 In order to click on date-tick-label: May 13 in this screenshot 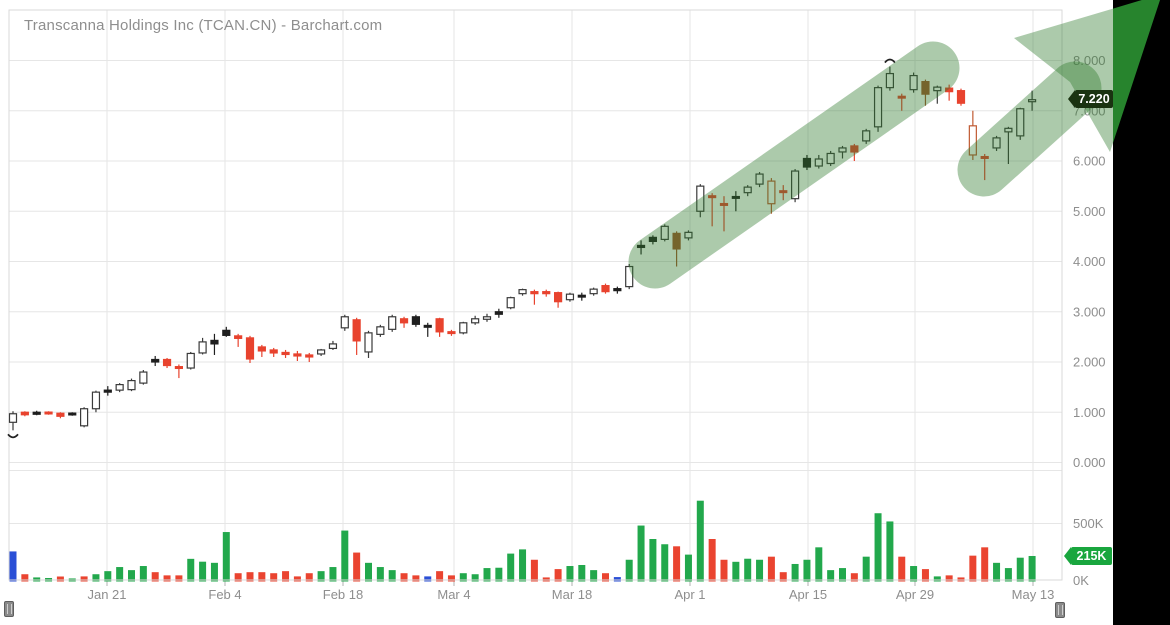, I will do `click(1033, 594)`.